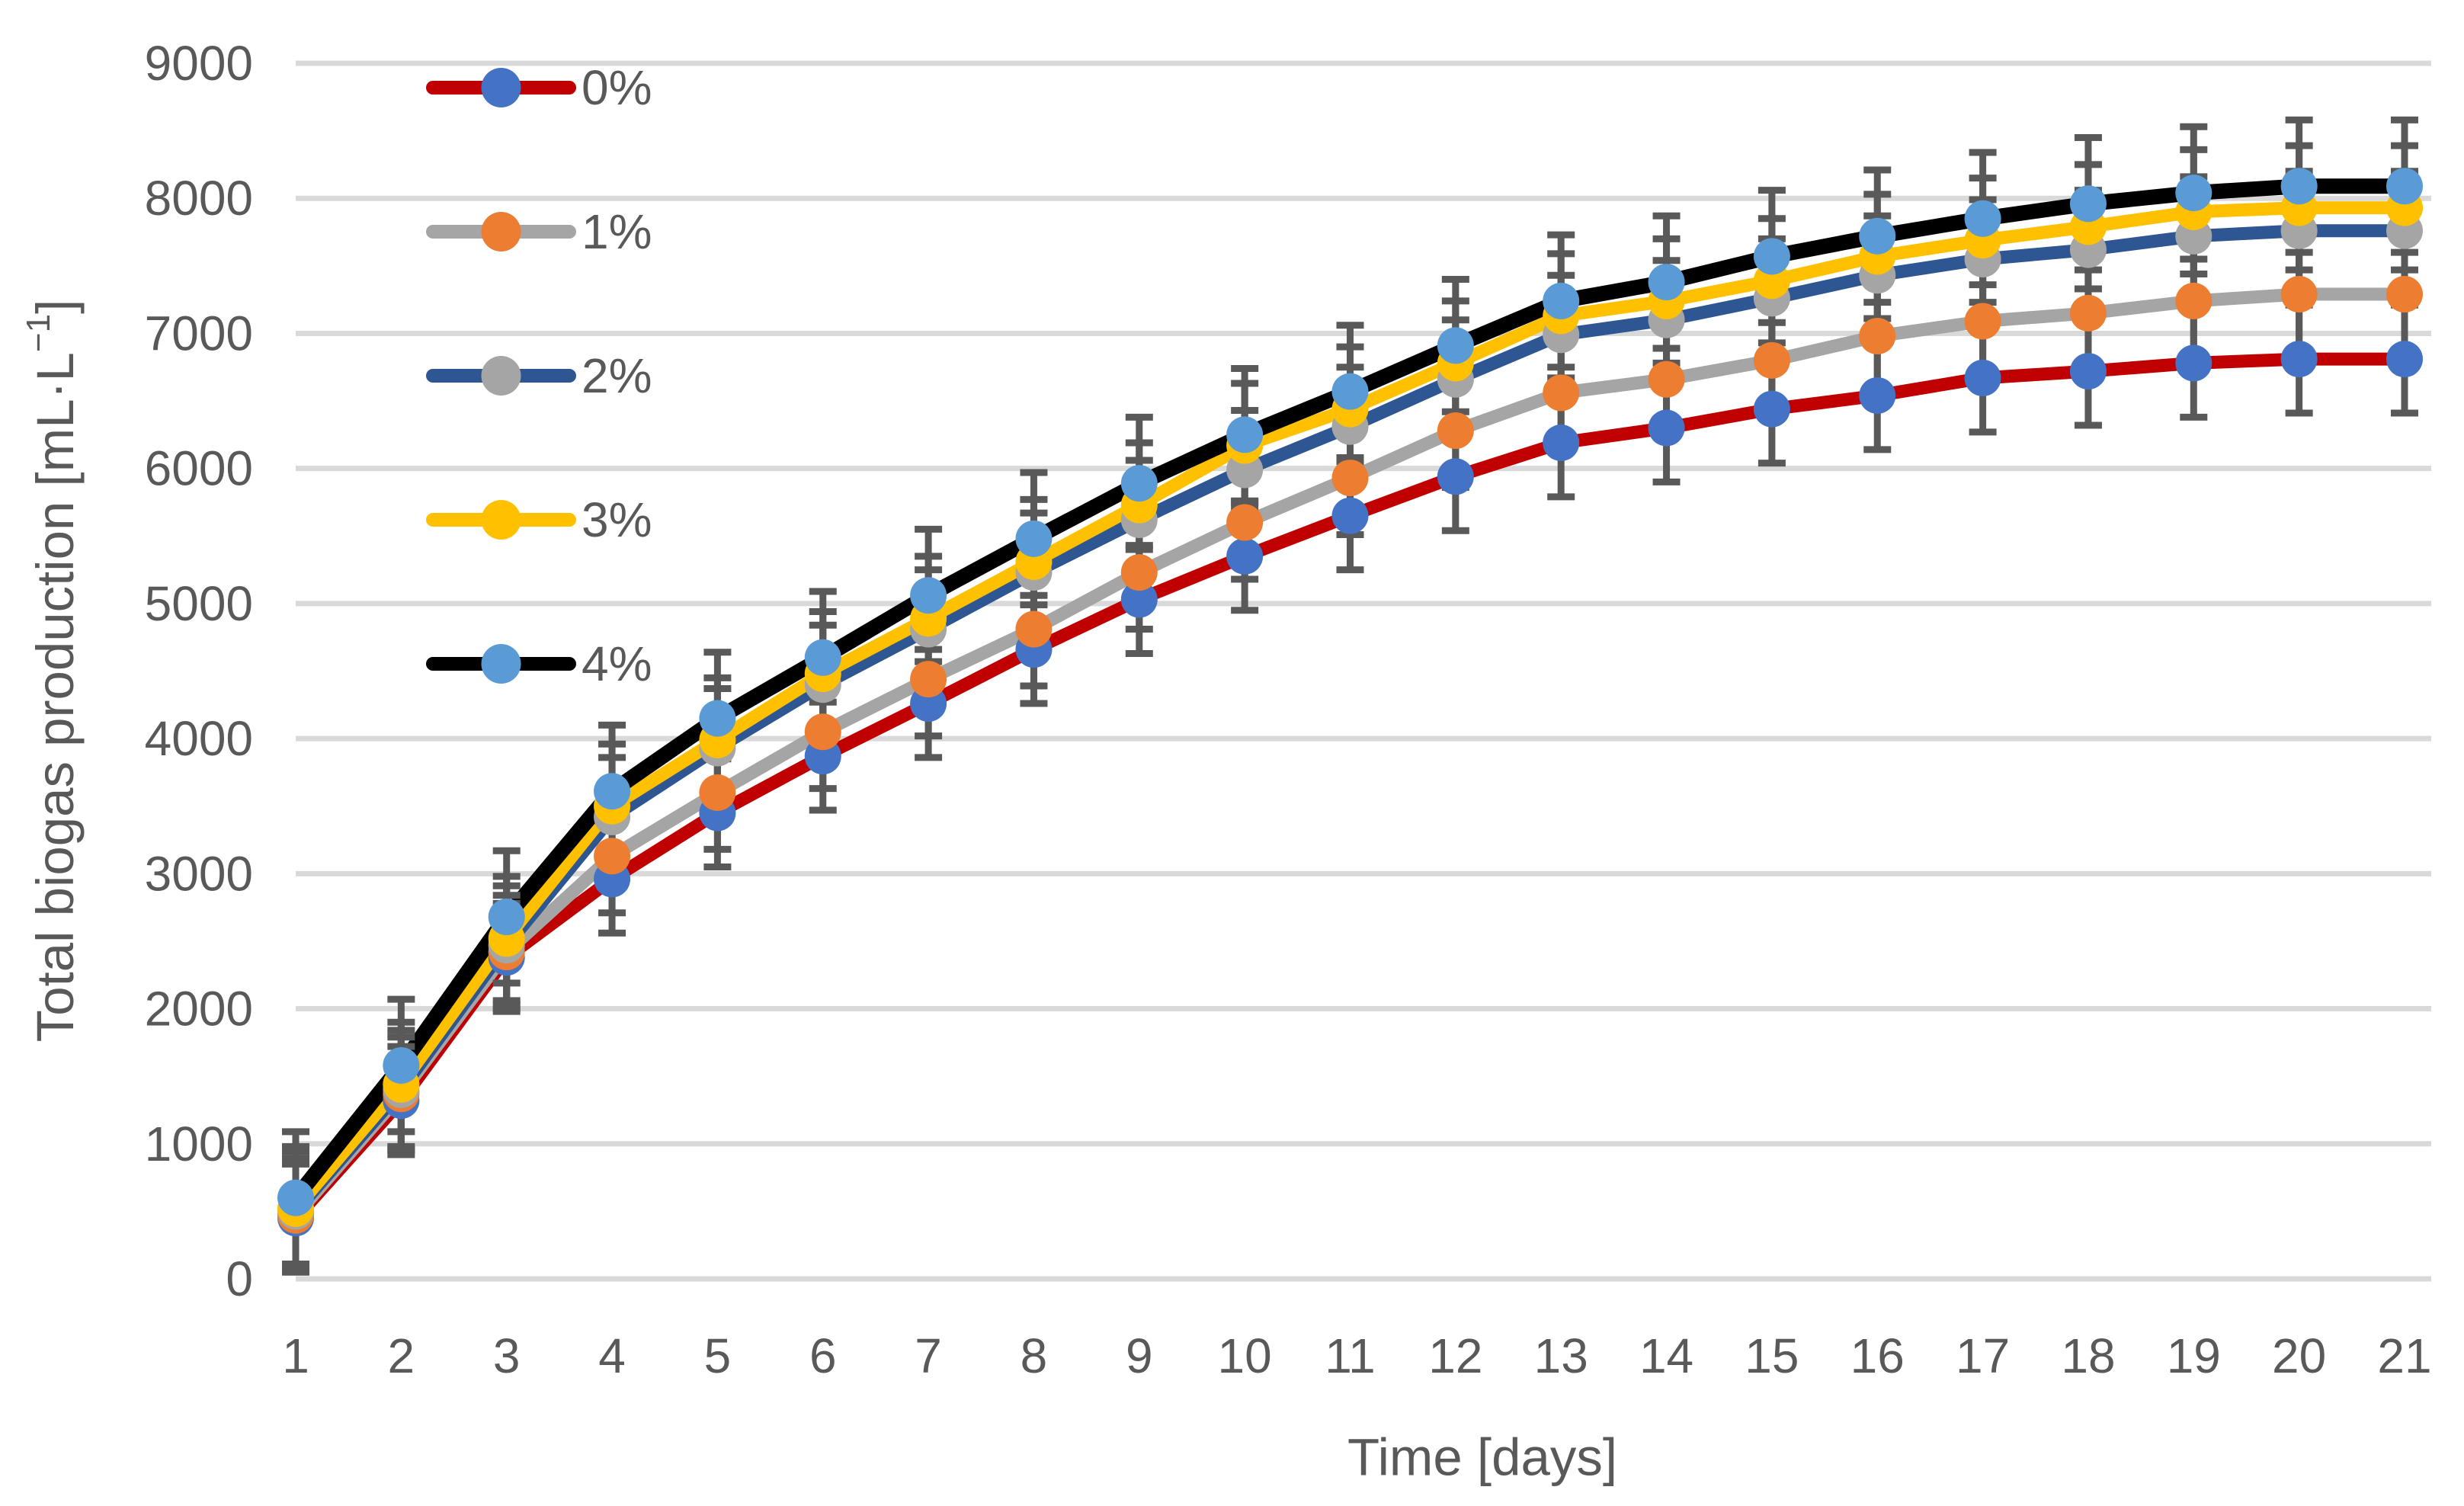  I want to click on marker-4%-day6, so click(822, 657).